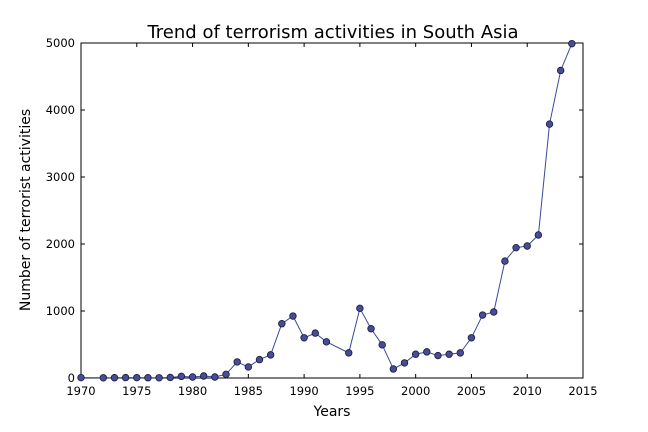 This screenshot has width=648, height=432. What do you see at coordinates (26, 210) in the screenshot?
I see `y-axis-label: Number of terrorist activities` at bounding box center [26, 210].